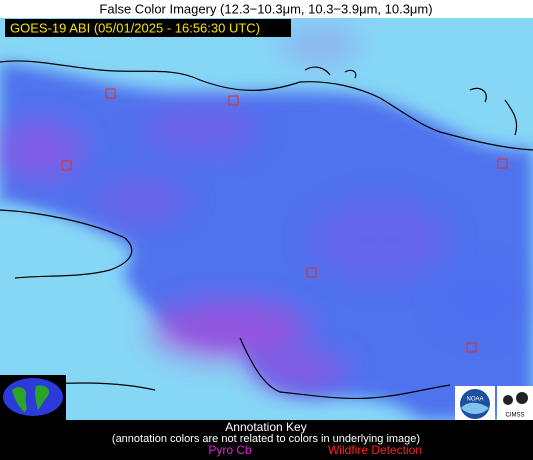  I want to click on key-item: Pyro Cb, so click(230, 450).